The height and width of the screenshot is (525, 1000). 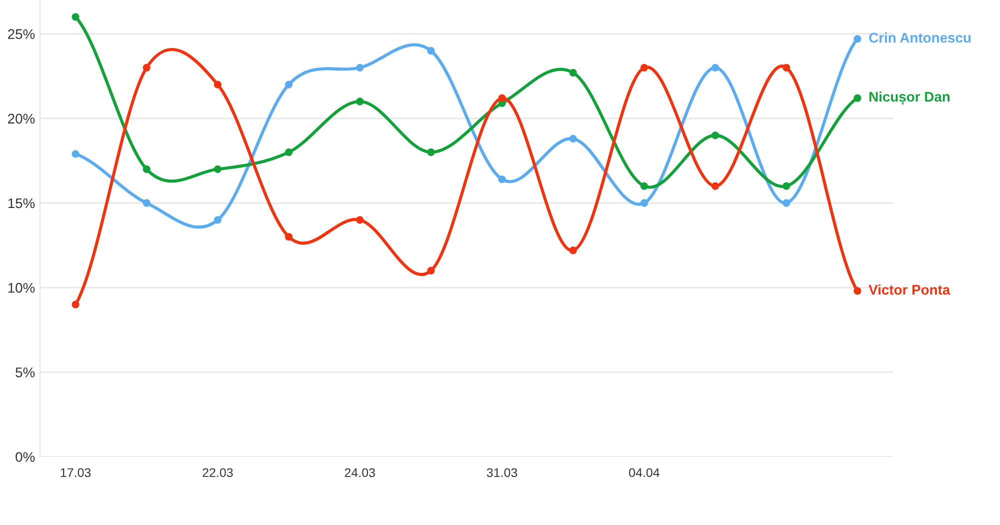 I want to click on y-tick-label: 20%, so click(x=21, y=119).